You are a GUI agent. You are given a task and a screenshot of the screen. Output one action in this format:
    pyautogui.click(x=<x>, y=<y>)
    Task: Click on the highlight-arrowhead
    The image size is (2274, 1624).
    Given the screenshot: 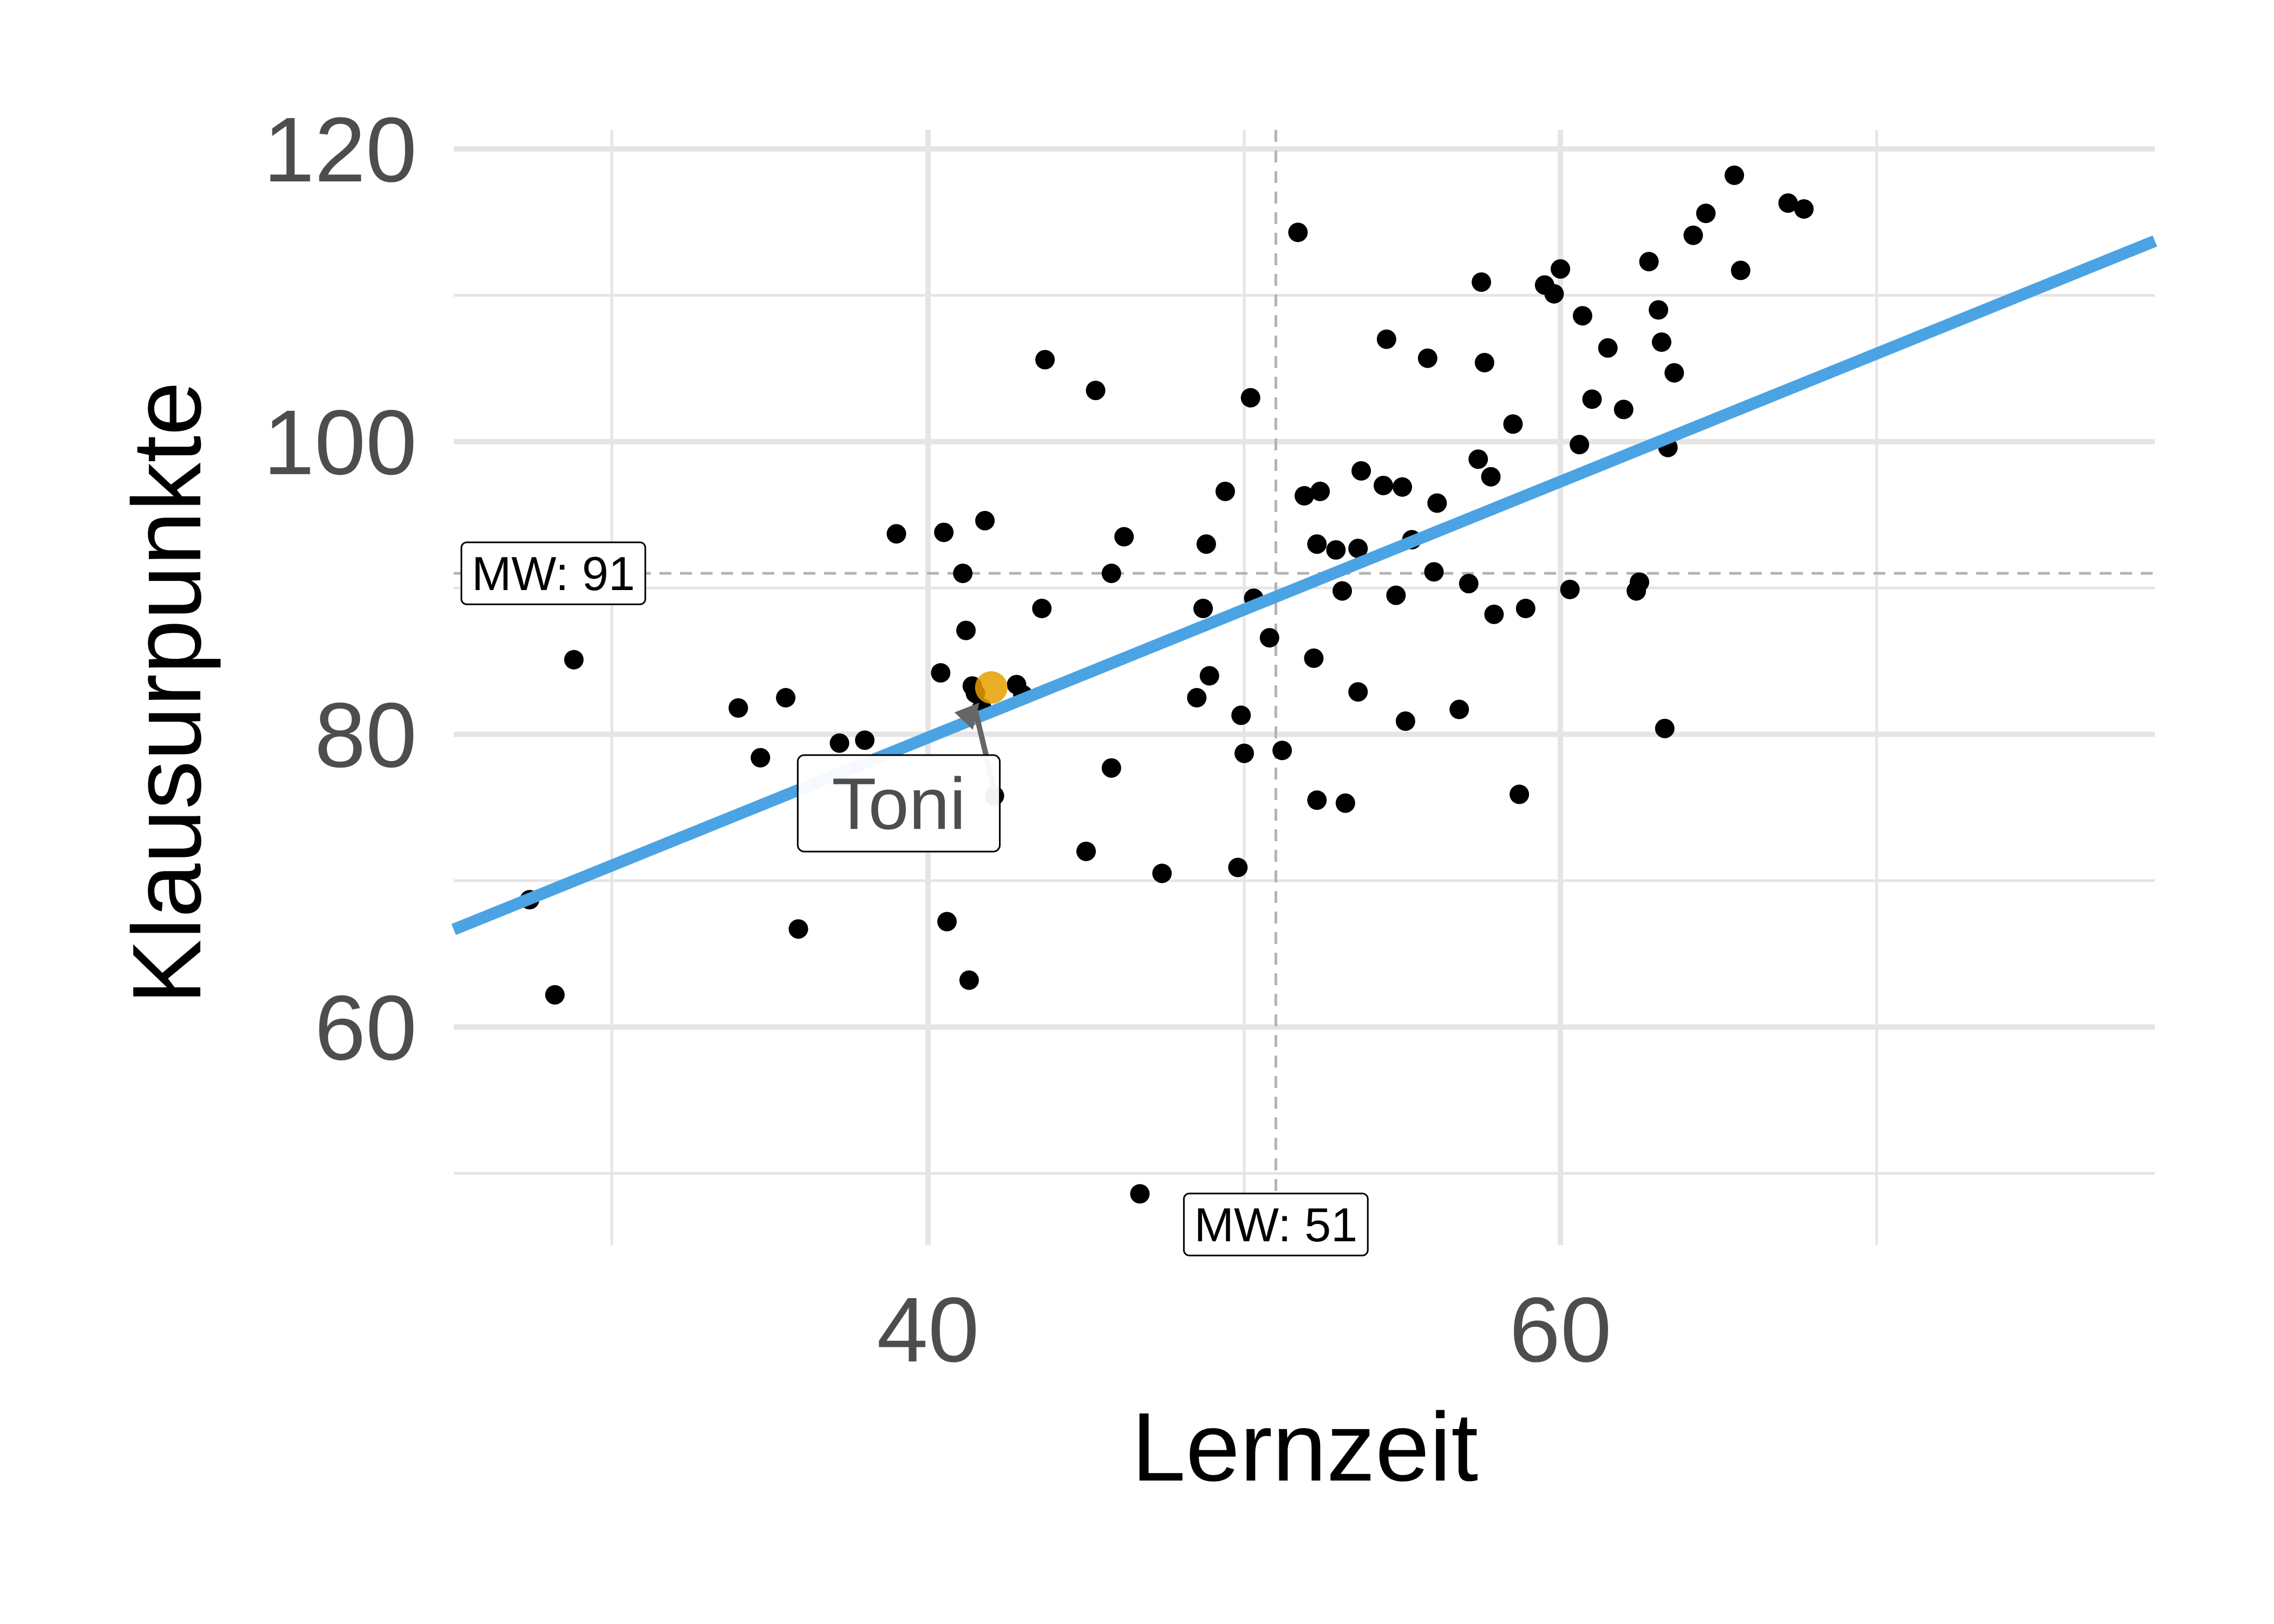 What is the action you would take?
    pyautogui.click(x=967, y=716)
    